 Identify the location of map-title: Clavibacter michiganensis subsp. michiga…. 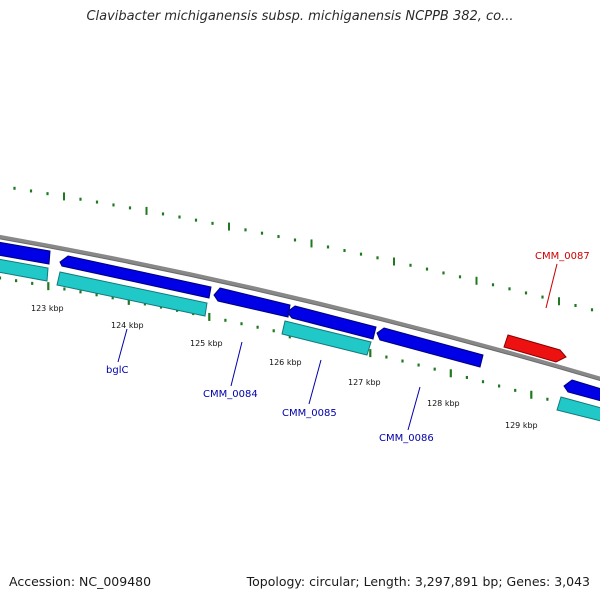
(300, 16).